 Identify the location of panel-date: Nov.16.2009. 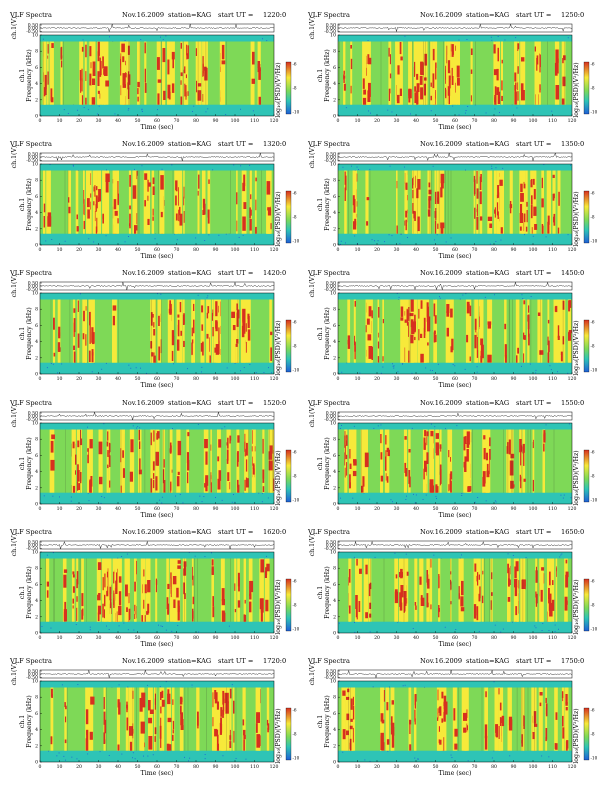
(441, 661).